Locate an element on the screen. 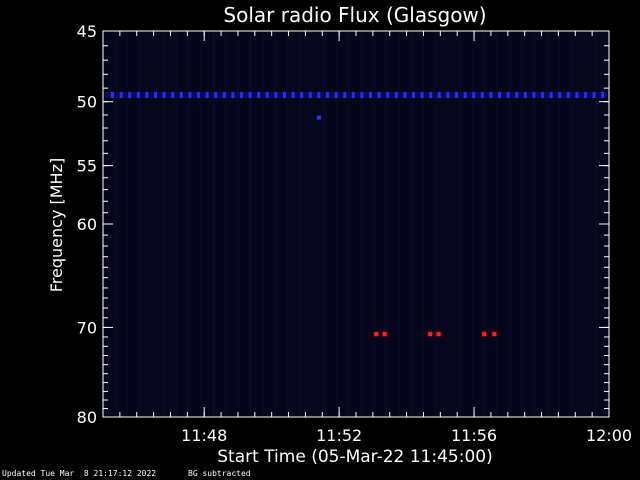 This screenshot has height=480, width=640. y-axis-label: Frequency [MHz] is located at coordinates (56, 225).